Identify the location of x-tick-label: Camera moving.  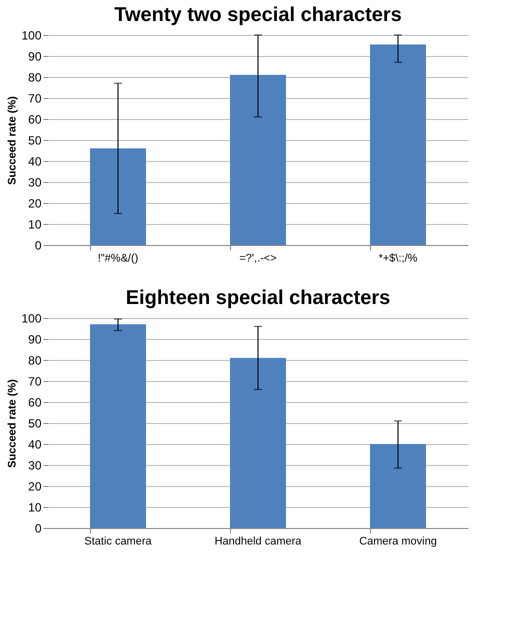
(398, 542).